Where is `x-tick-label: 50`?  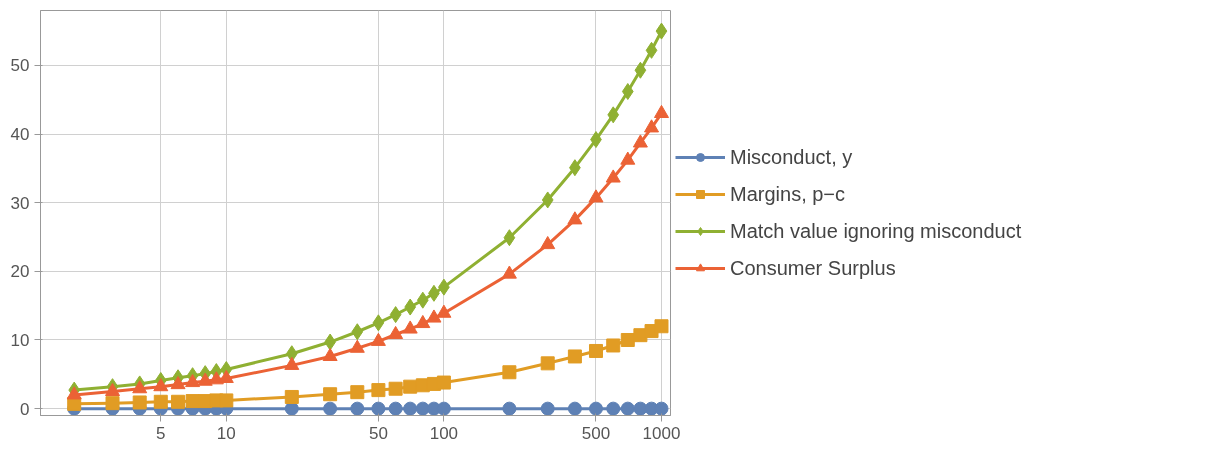
x-tick-label: 50 is located at coordinates (378, 433).